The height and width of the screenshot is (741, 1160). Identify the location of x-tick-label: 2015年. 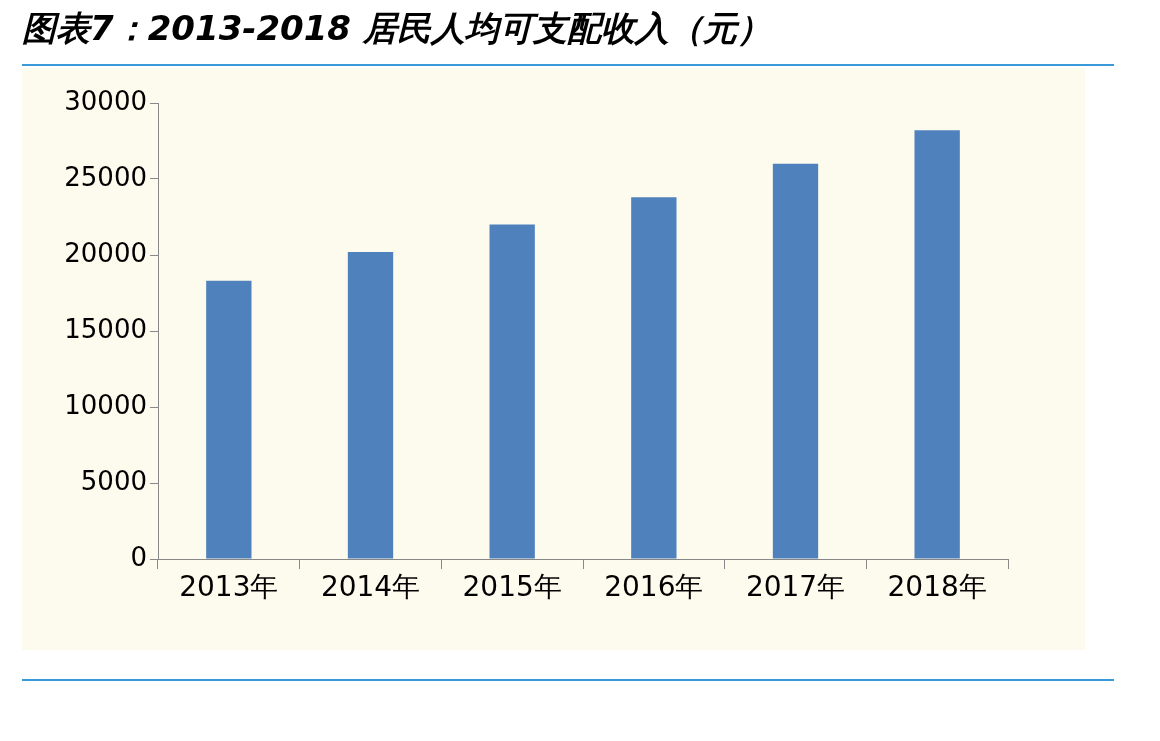
(512, 587).